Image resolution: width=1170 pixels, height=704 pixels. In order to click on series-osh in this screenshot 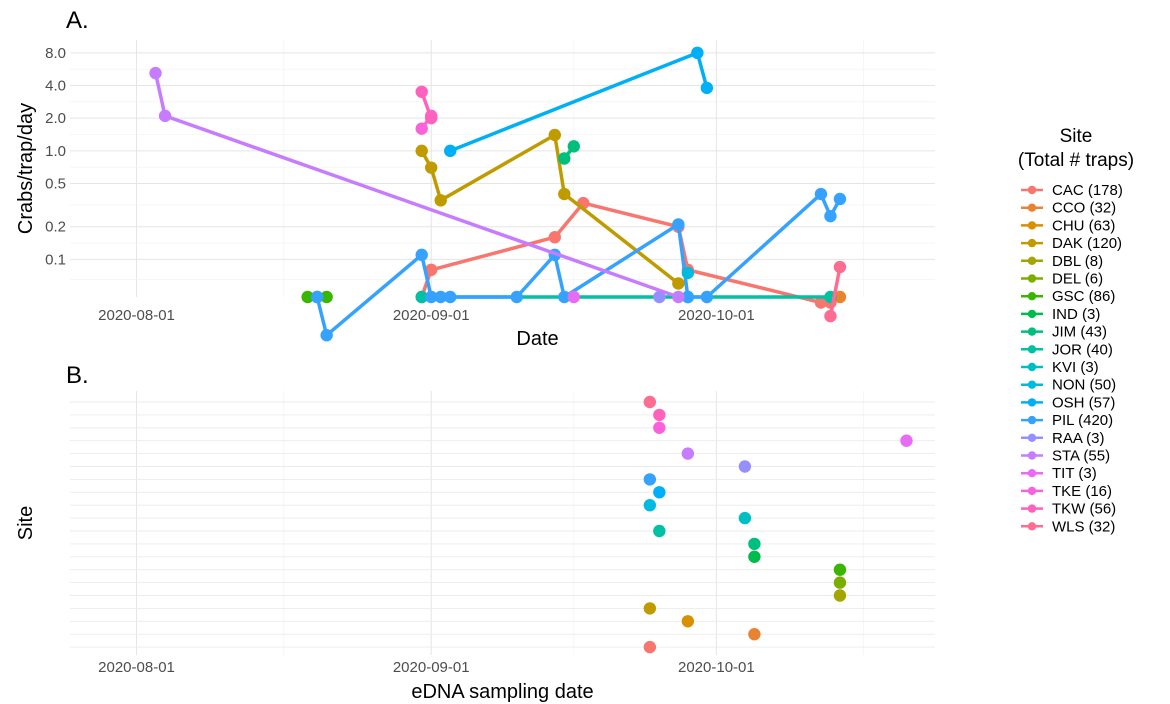, I will do `click(579, 102)`.